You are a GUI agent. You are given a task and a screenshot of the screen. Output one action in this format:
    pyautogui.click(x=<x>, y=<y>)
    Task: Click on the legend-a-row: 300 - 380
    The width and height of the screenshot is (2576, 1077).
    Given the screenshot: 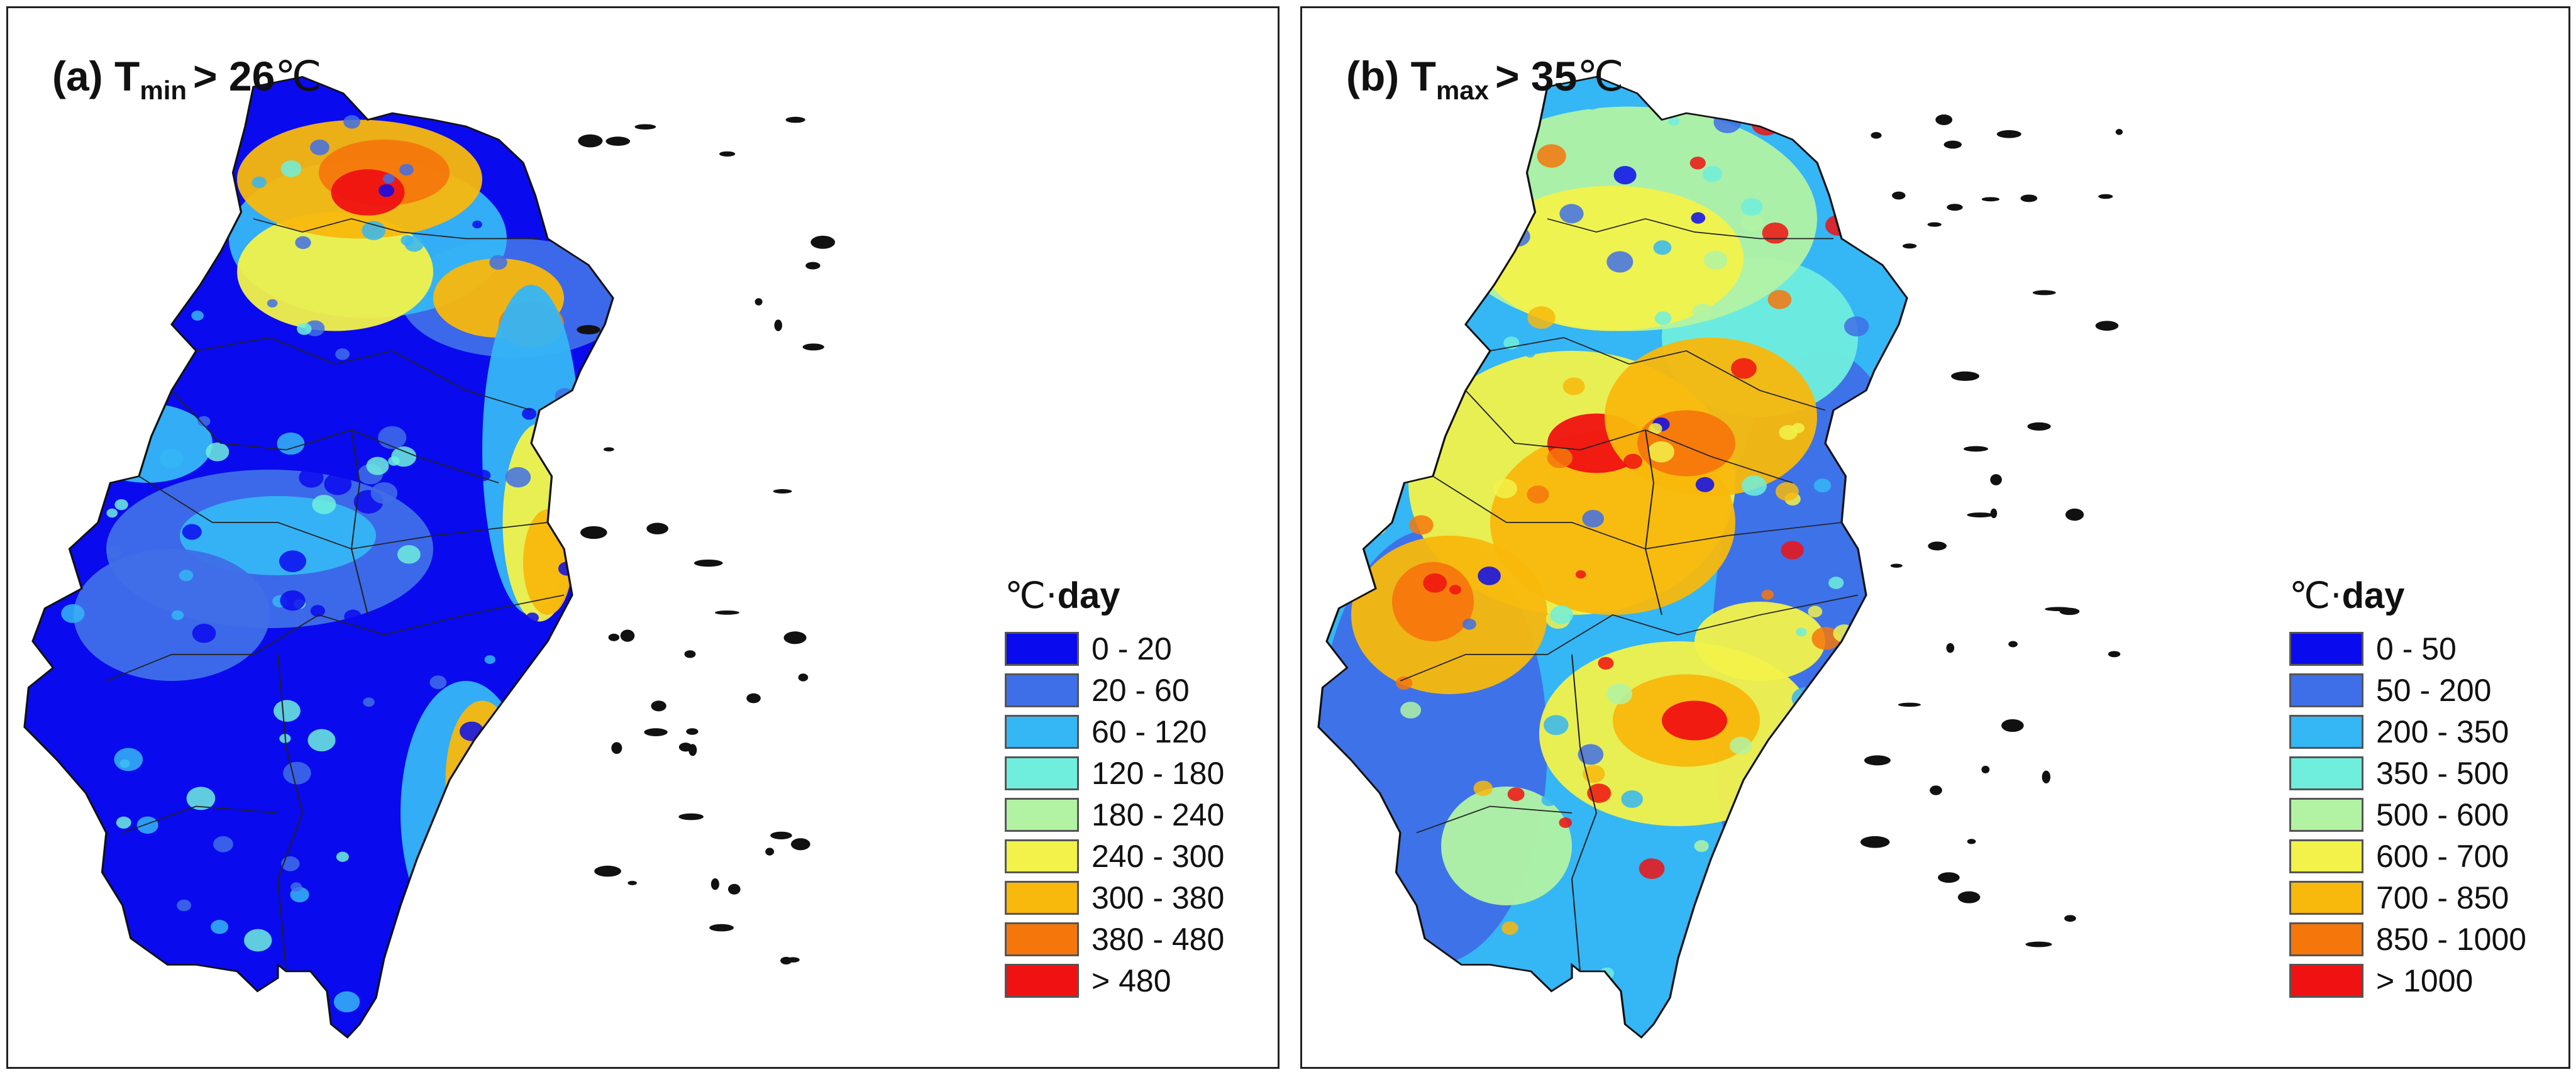 What is the action you would take?
    pyautogui.click(x=1114, y=898)
    